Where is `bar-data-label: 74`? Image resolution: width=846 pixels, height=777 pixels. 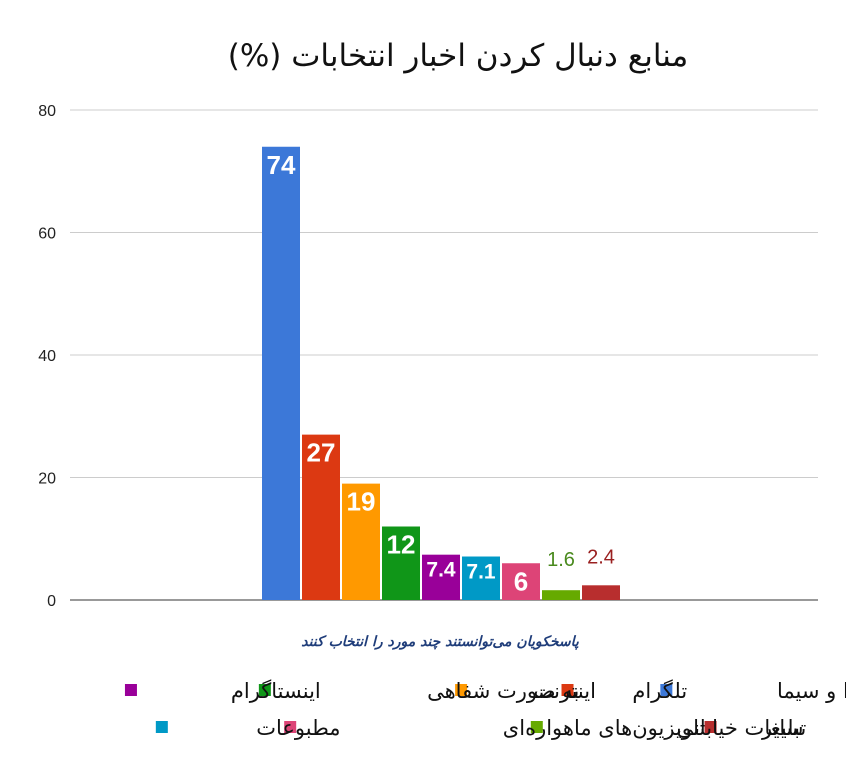
bar-data-label: 74 is located at coordinates (281, 165).